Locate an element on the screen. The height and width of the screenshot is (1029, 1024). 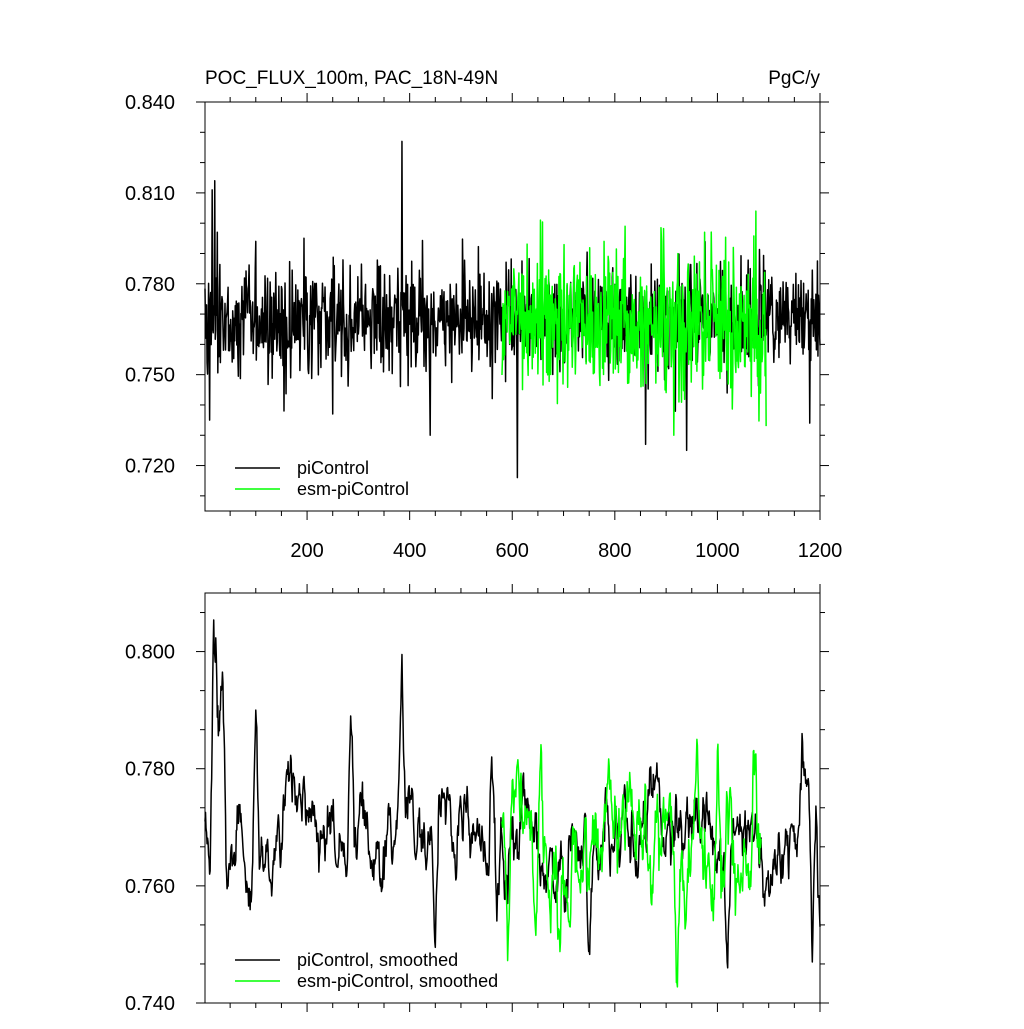
x-tick-label: 400 is located at coordinates (409, 551).